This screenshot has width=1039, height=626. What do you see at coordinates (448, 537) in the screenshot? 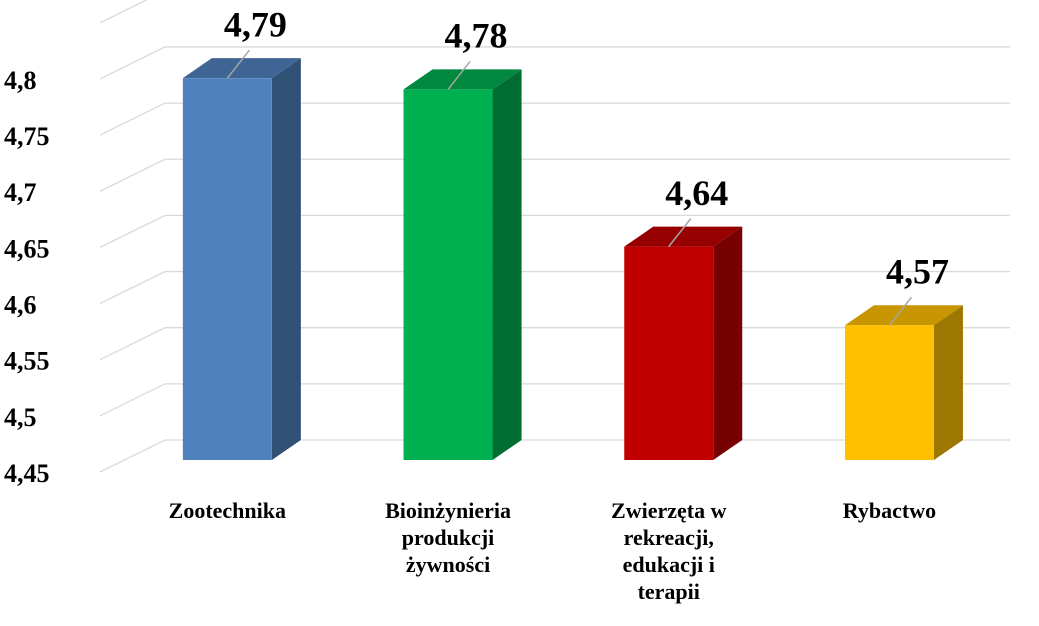
I see `x-tick-label: Bioinżynieria produkcji żywności` at bounding box center [448, 537].